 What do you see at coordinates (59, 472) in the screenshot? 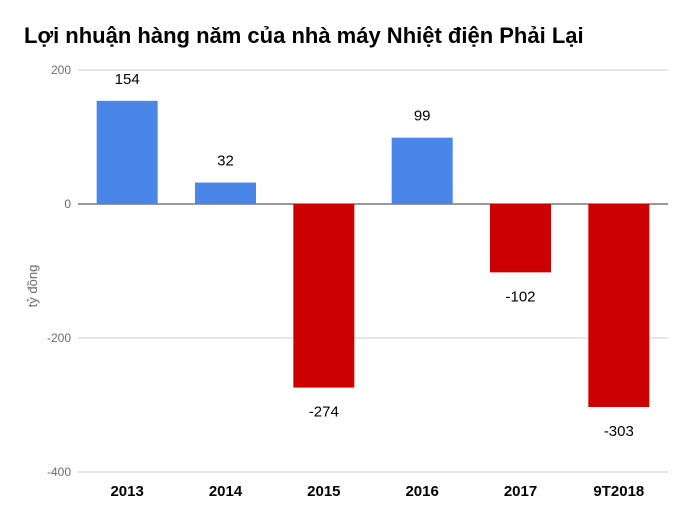
I see `y-tick-label: -400` at bounding box center [59, 472].